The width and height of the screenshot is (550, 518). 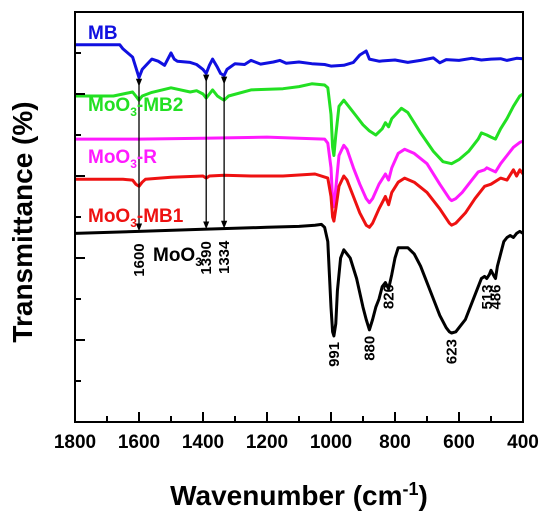 What do you see at coordinates (452, 351) in the screenshot?
I see `peak-label: 623` at bounding box center [452, 351].